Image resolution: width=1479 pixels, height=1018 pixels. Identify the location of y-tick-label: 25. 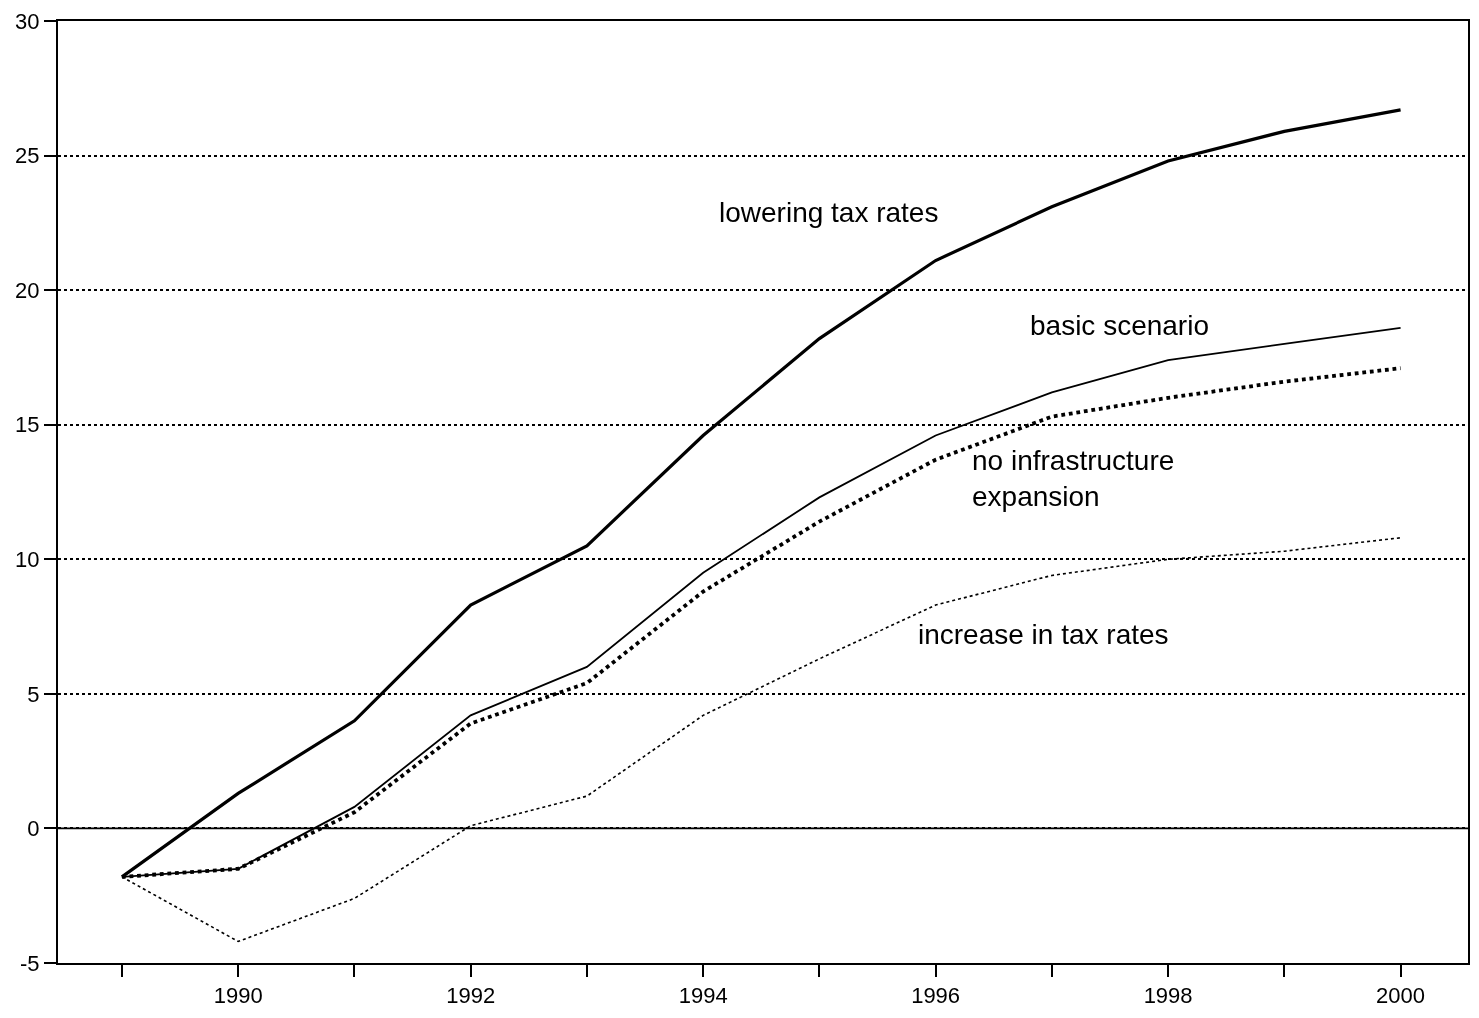
(27, 156).